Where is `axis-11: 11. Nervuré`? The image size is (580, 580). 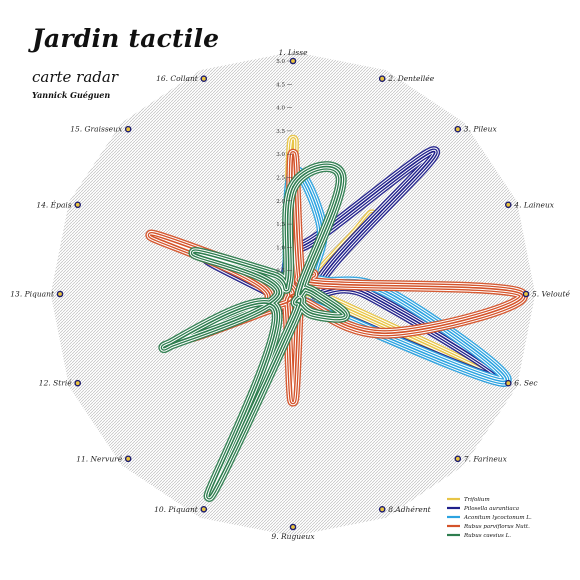 axis-11: 11. Nervuré is located at coordinates (104, 458).